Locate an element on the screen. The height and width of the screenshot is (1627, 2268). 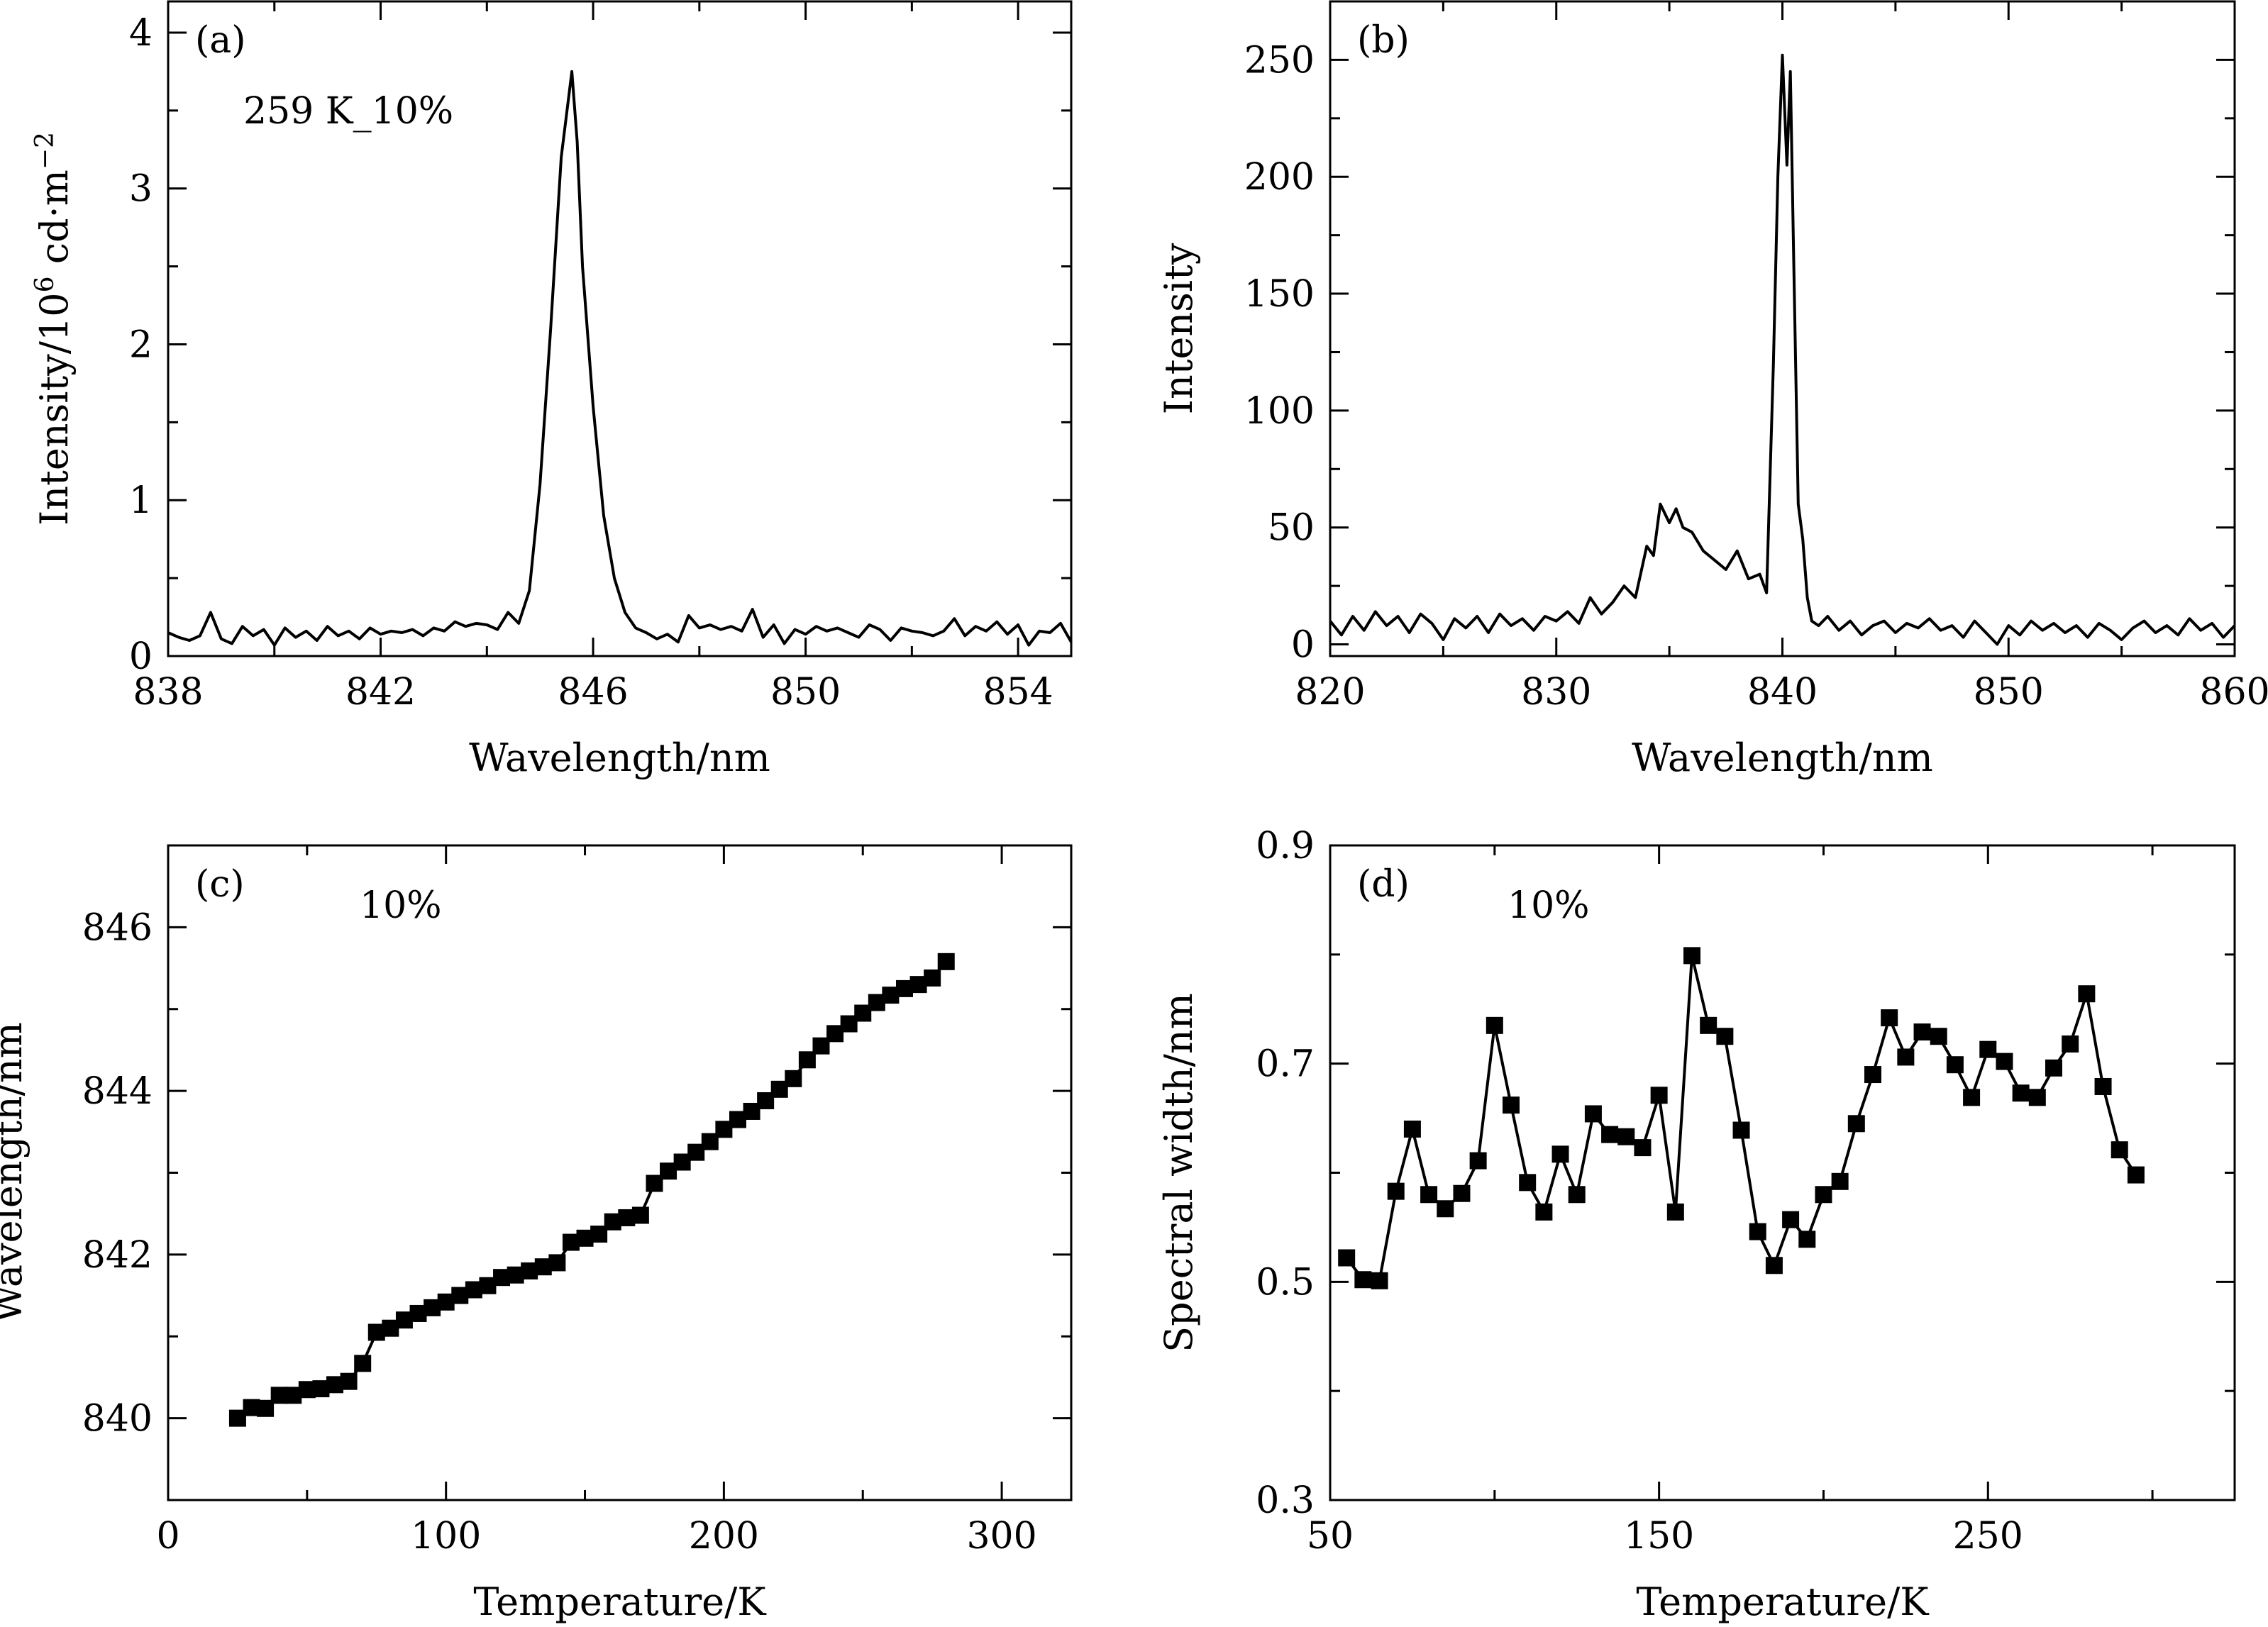
panel-d-y-tick-label: 0.7 is located at coordinates (1285, 1064).